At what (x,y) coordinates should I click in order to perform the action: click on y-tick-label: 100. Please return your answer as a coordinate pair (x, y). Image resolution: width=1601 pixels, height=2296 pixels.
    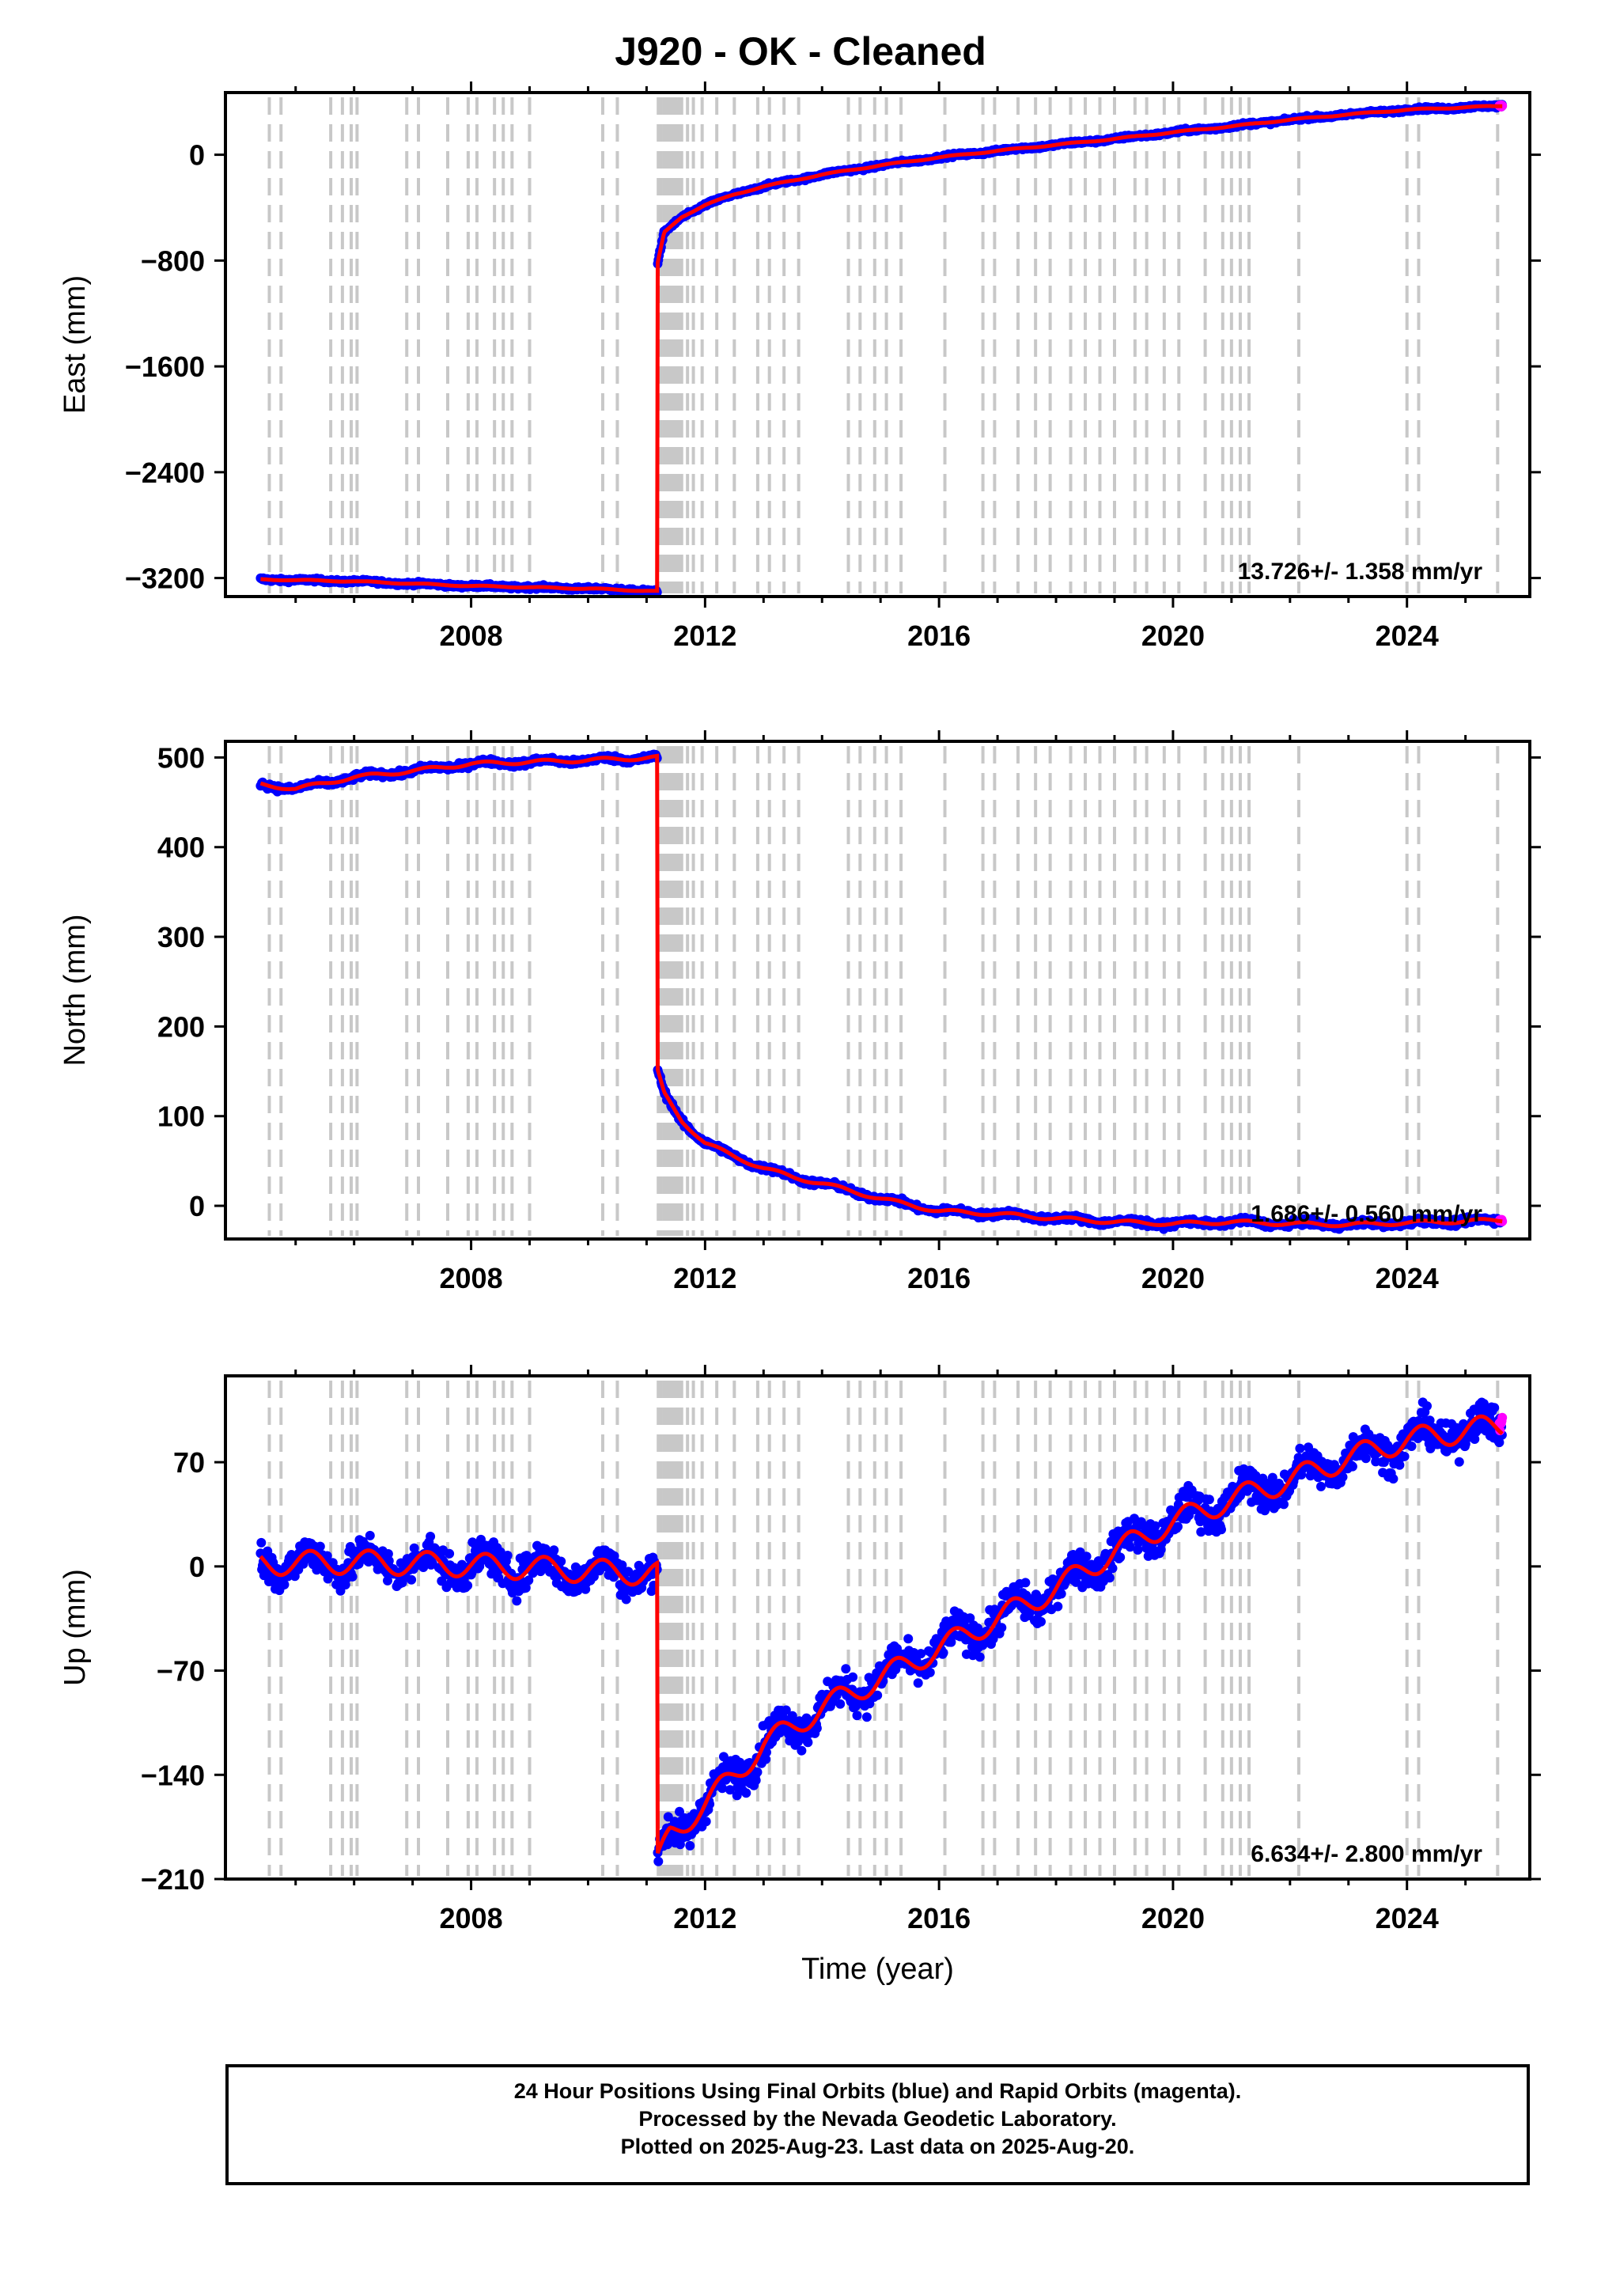
    Looking at the image, I should click on (181, 1117).